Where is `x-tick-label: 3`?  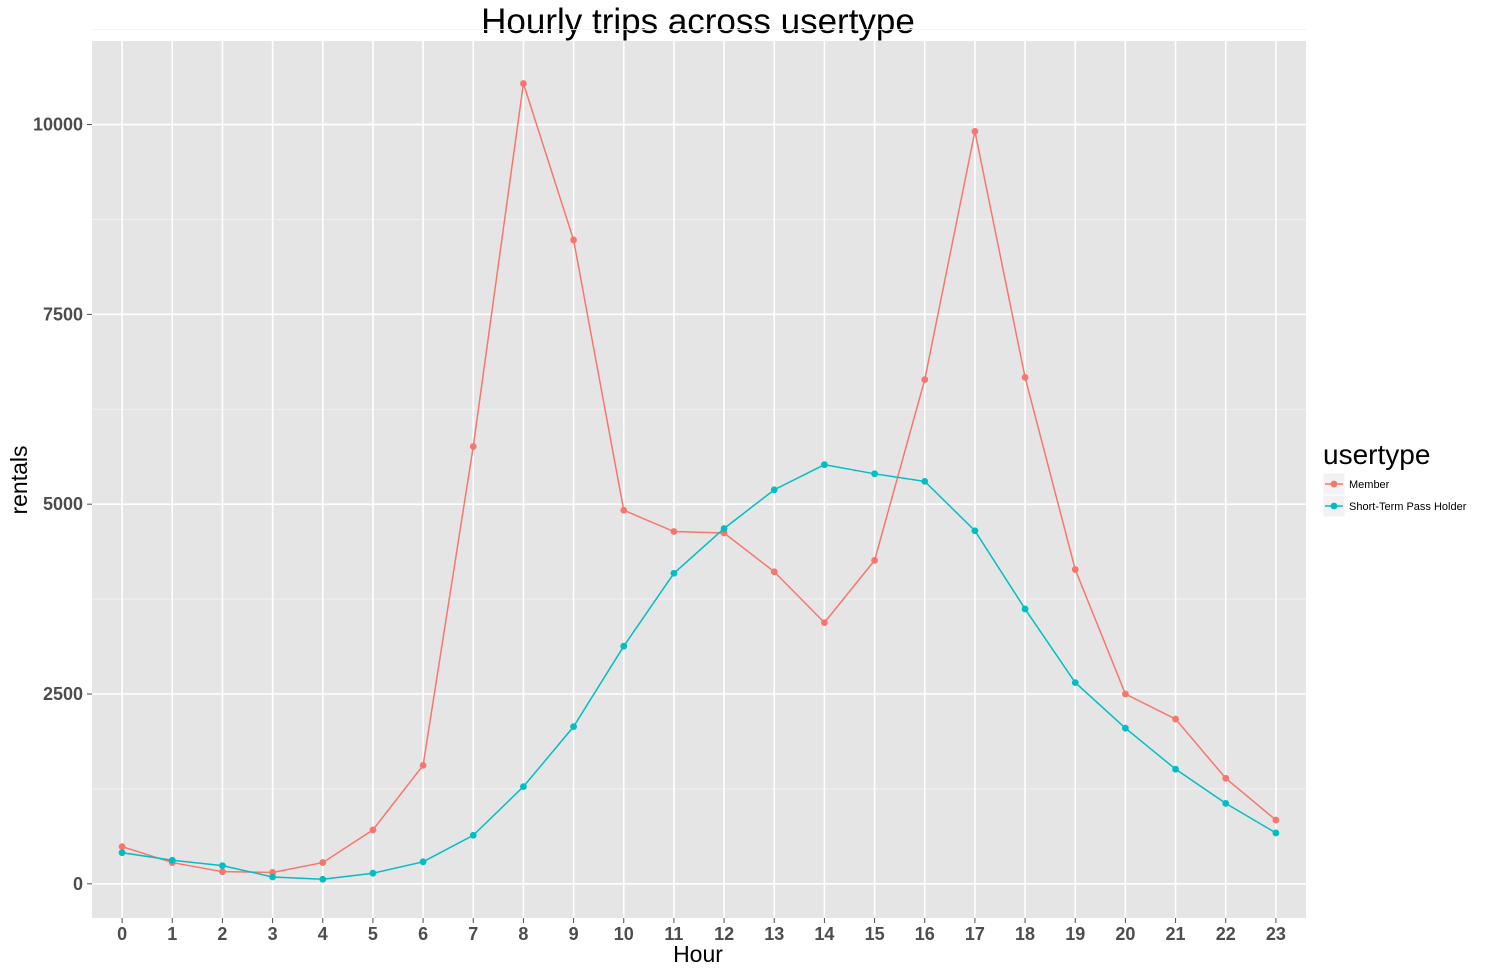 x-tick-label: 3 is located at coordinates (273, 934).